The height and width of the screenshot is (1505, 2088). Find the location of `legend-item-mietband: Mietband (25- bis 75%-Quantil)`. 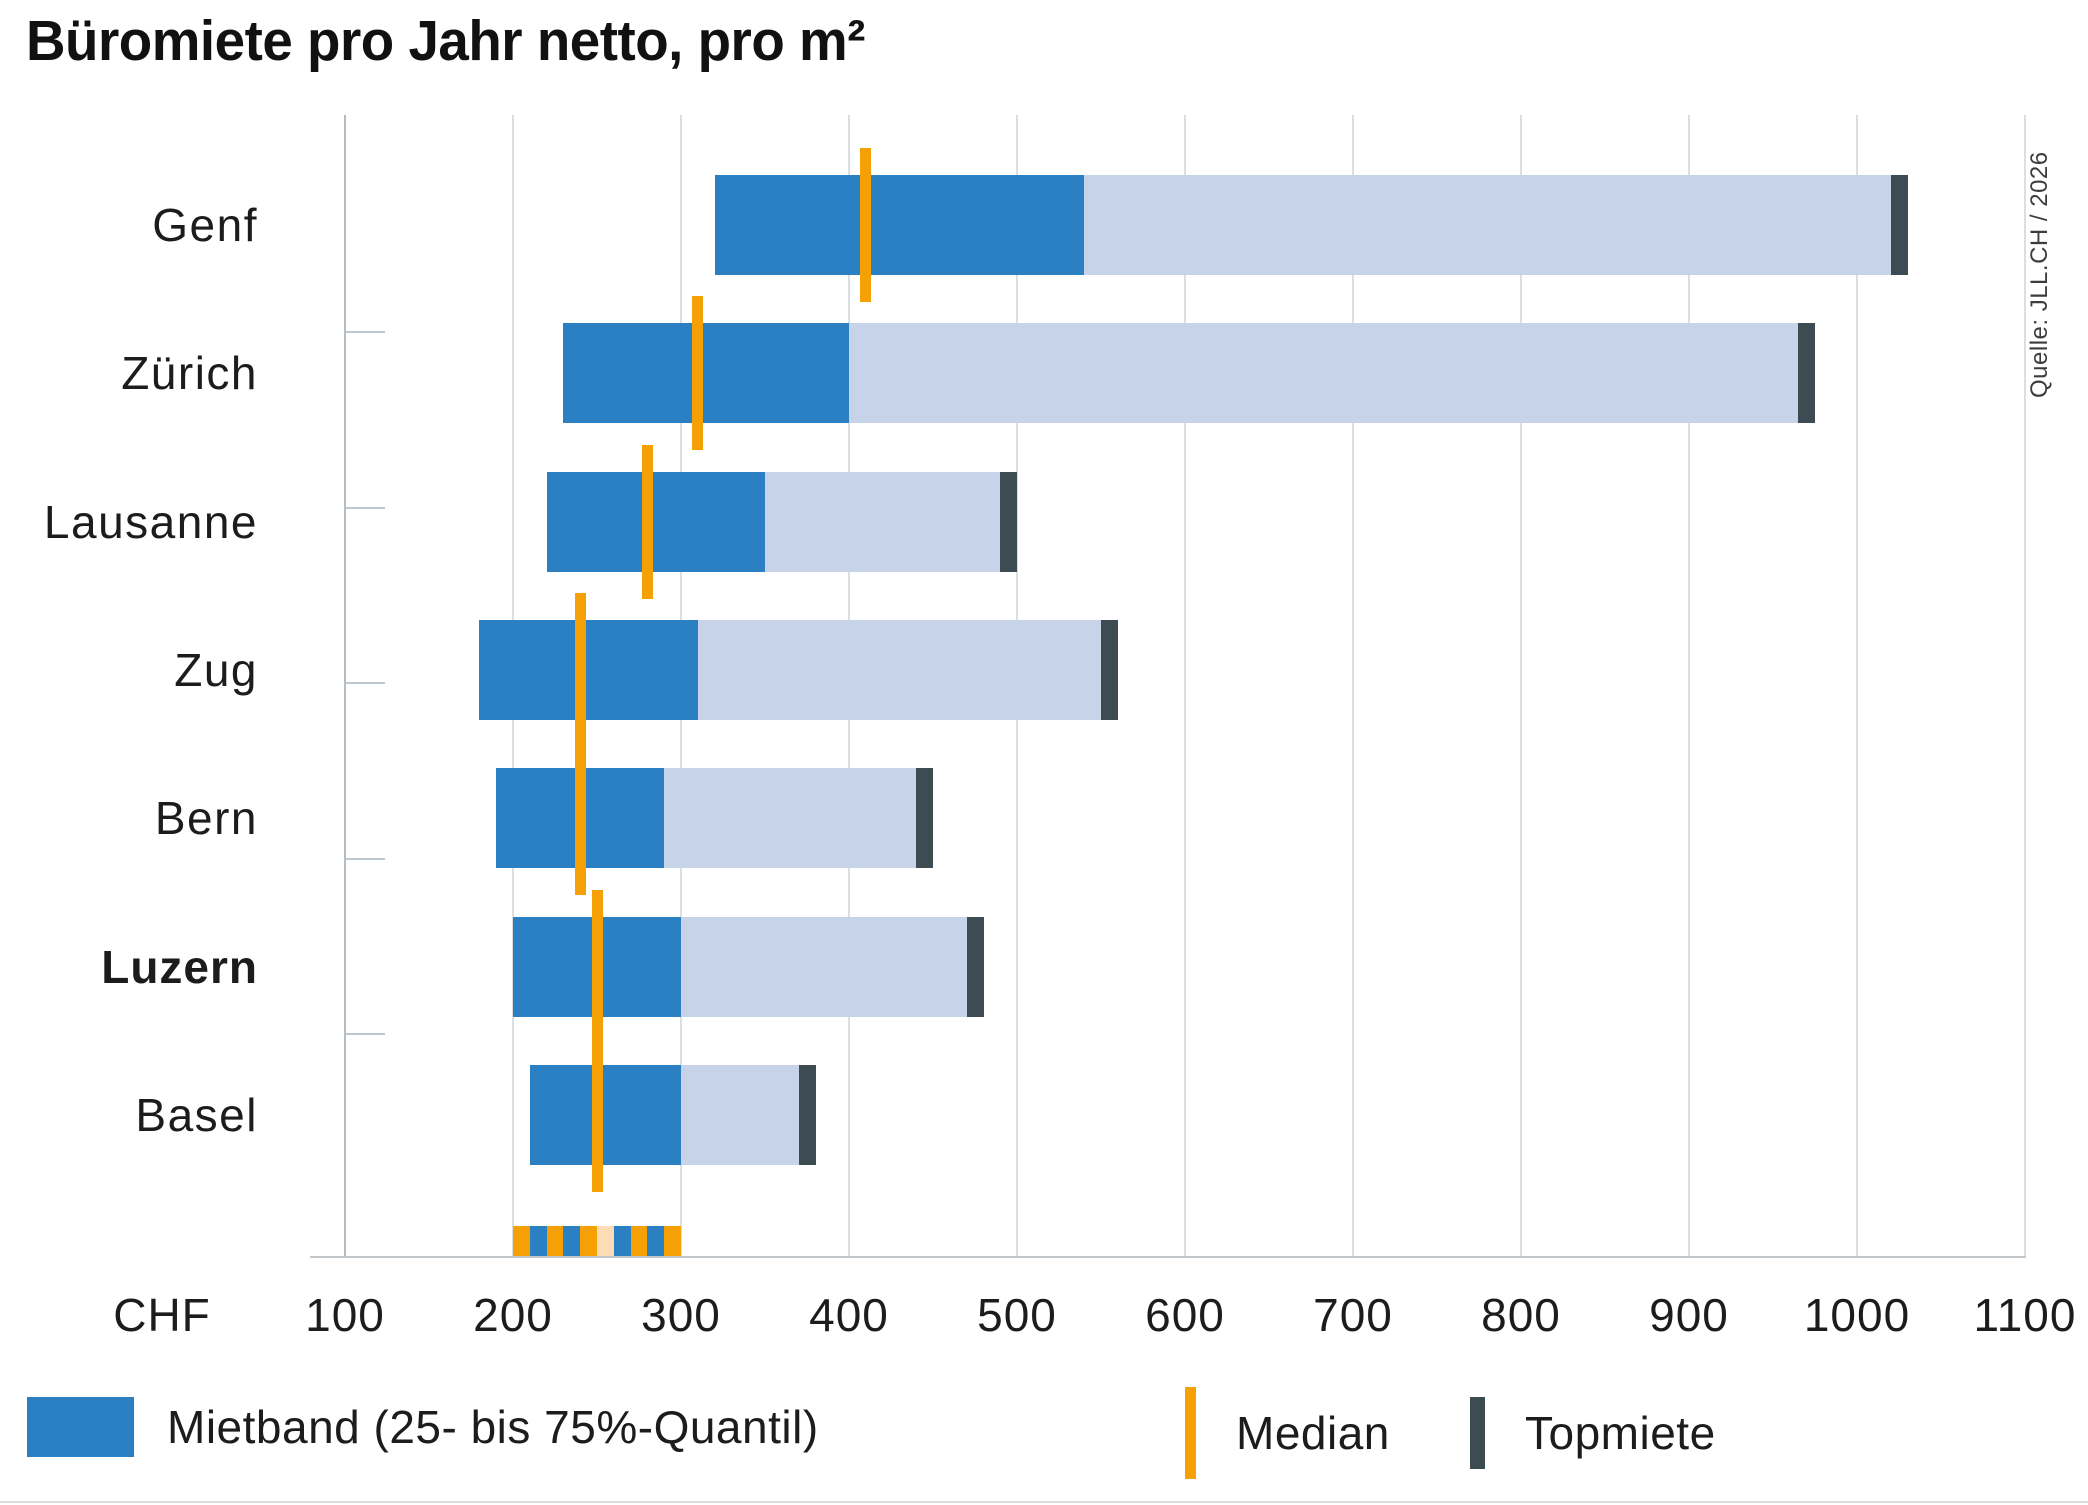

legend-item-mietband: Mietband (25- bis 75%-Quantil) is located at coordinates (423, 1427).